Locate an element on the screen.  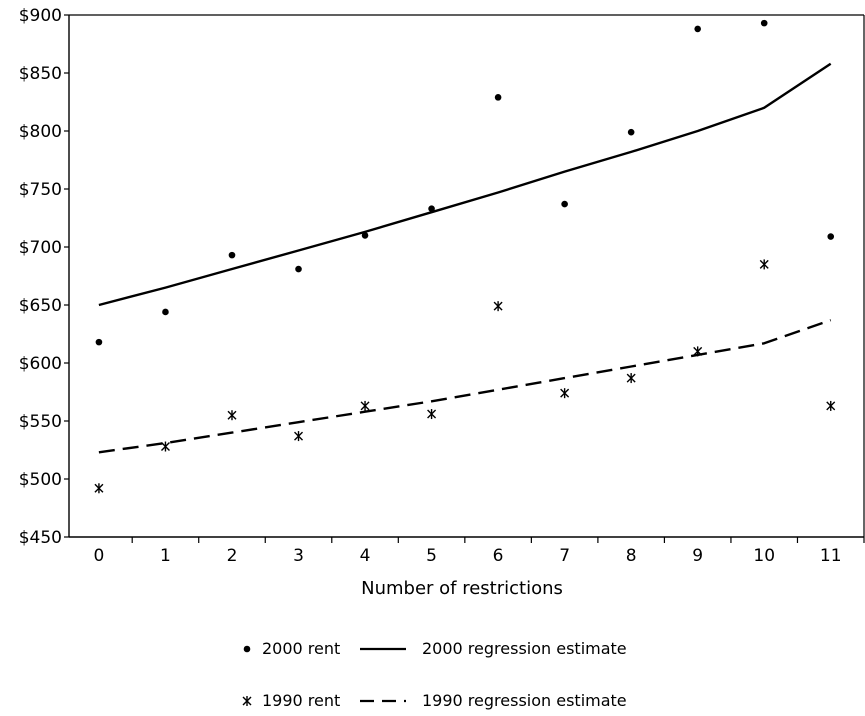
legend-label-1990-rent: 1990 rent is located at coordinates (301, 700).